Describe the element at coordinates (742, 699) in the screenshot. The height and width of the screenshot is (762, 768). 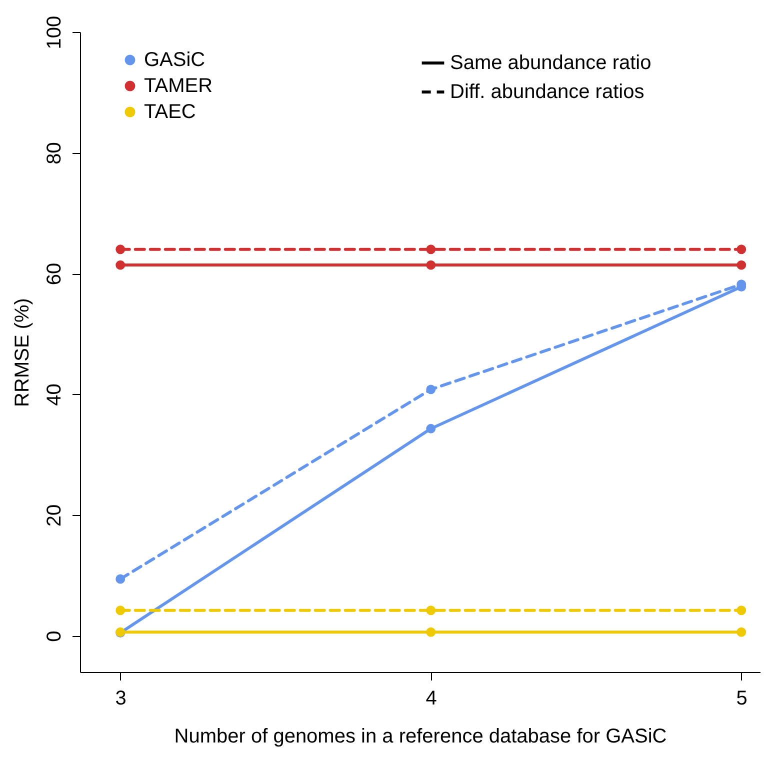
I see `x-tick-label: 5` at that location.